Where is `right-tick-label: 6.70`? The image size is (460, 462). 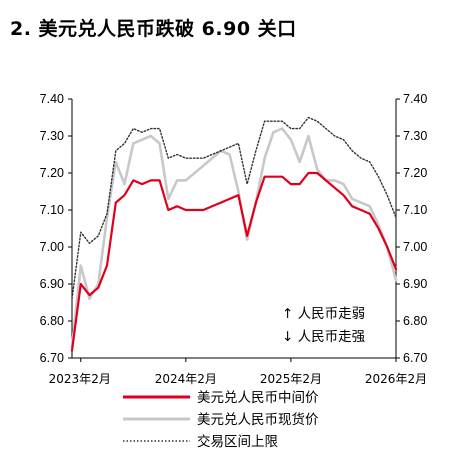
right-tick-label: 6.70 is located at coordinates (415, 358).